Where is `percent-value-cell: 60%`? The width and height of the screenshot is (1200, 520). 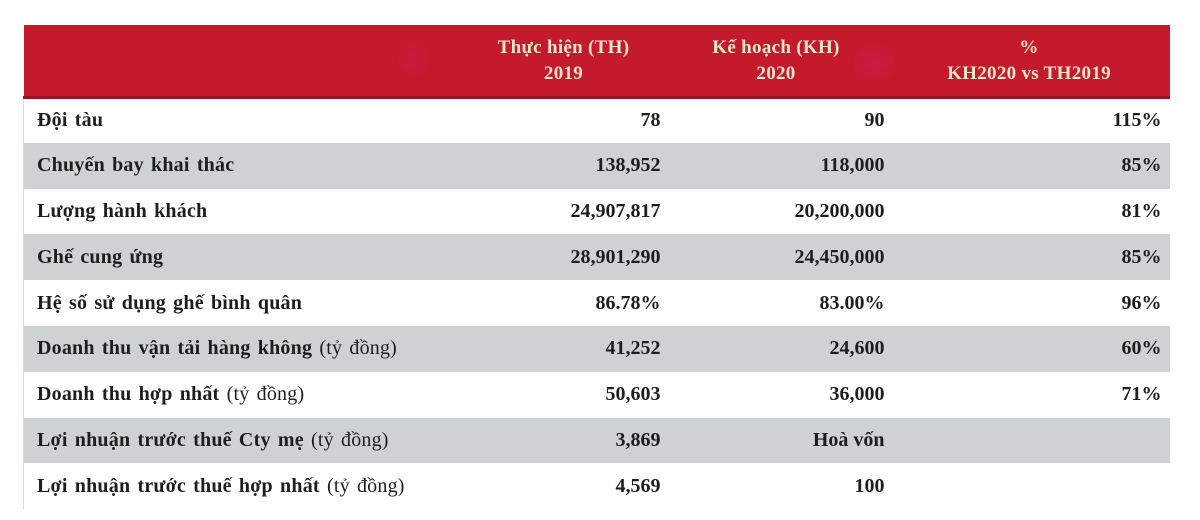 percent-value-cell: 60% is located at coordinates (1029, 348).